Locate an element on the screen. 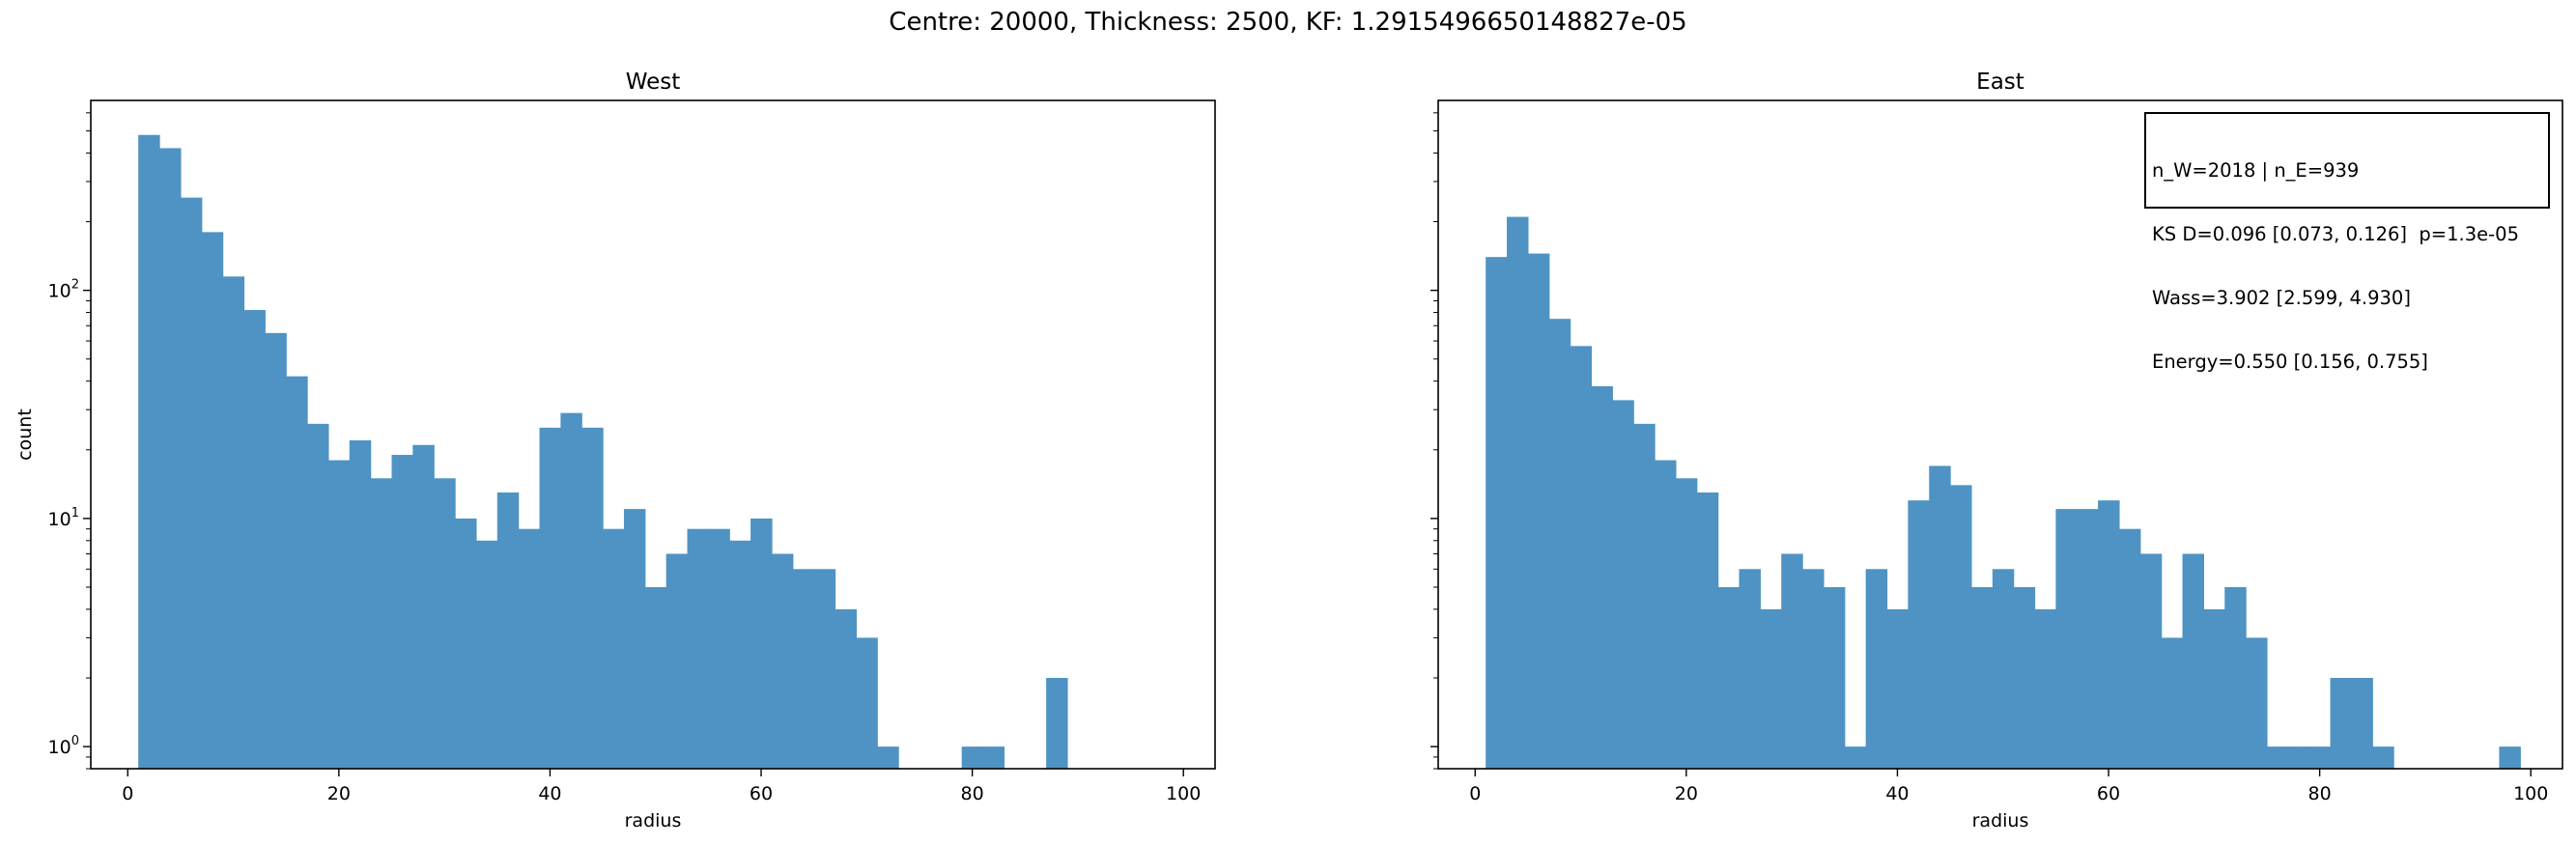  stats-line-counts: n_W=2018 | n_E=939 is located at coordinates (2256, 170).